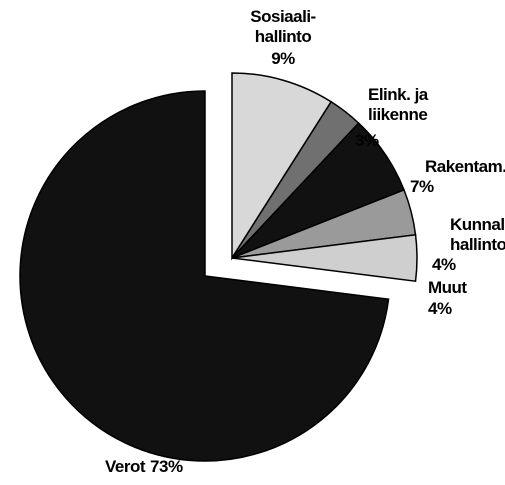 This screenshot has width=505, height=485. I want to click on slice-label: Rakentam., so click(465, 166).